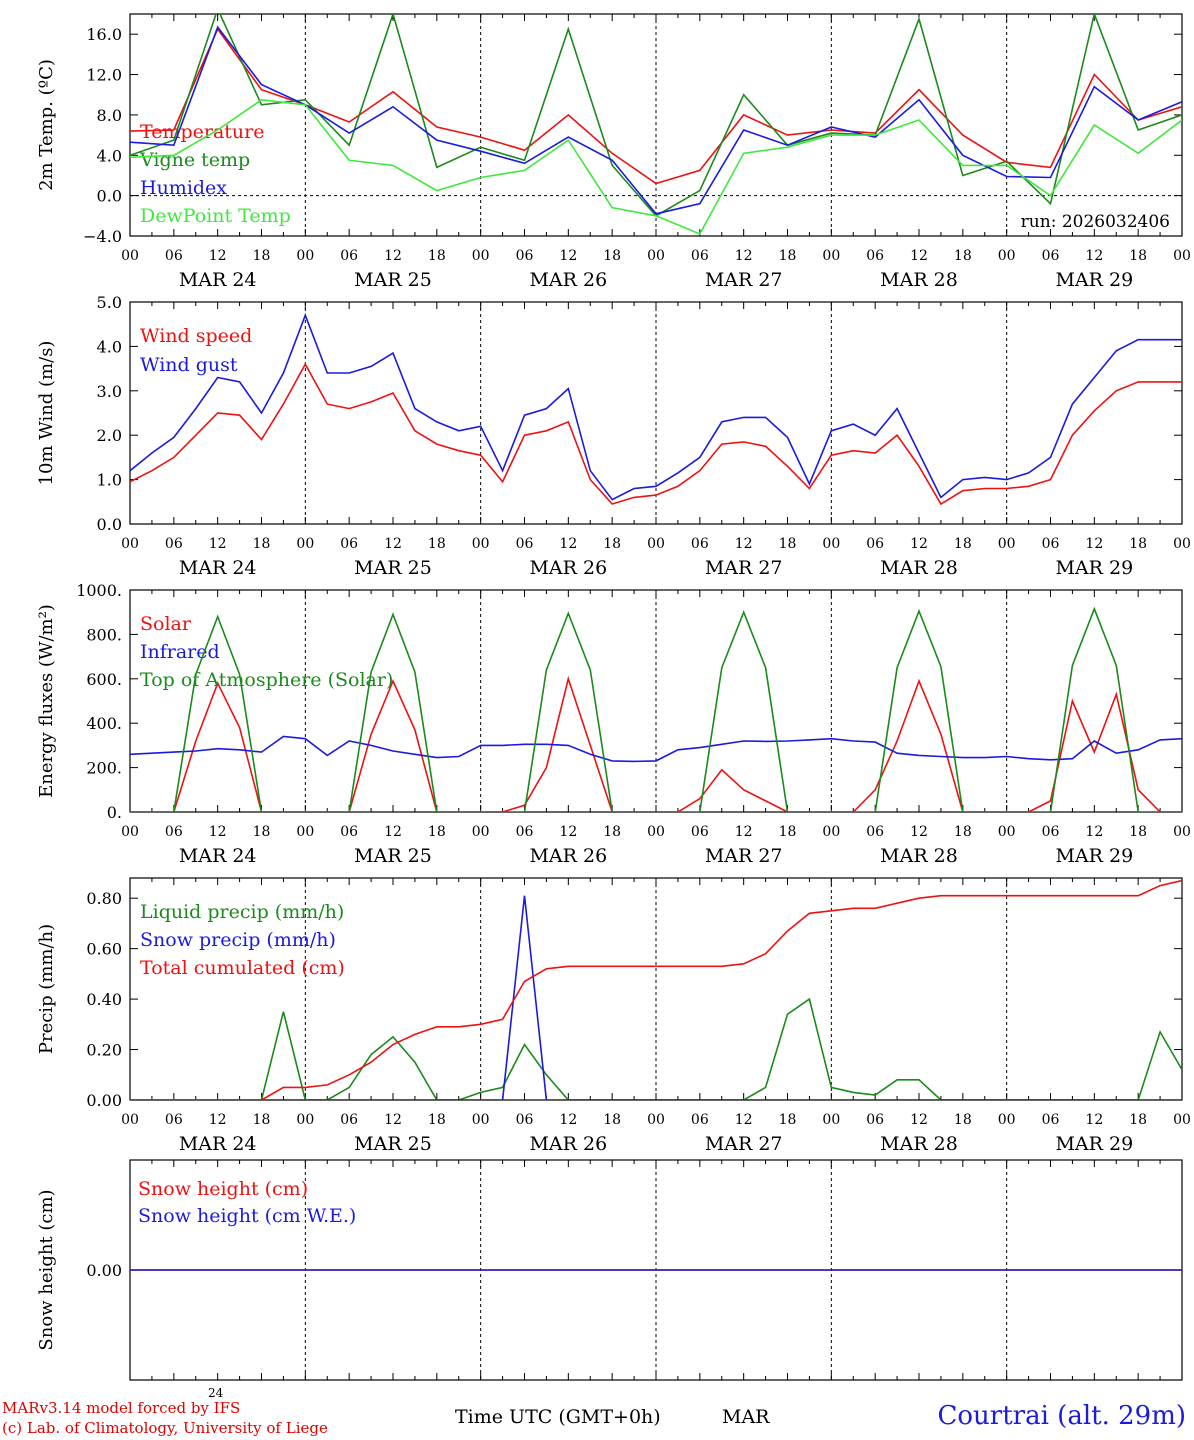 Image resolution: width=1194 pixels, height=1440 pixels. Describe the element at coordinates (104, 679) in the screenshot. I see `y-tick-label: 600.` at that location.